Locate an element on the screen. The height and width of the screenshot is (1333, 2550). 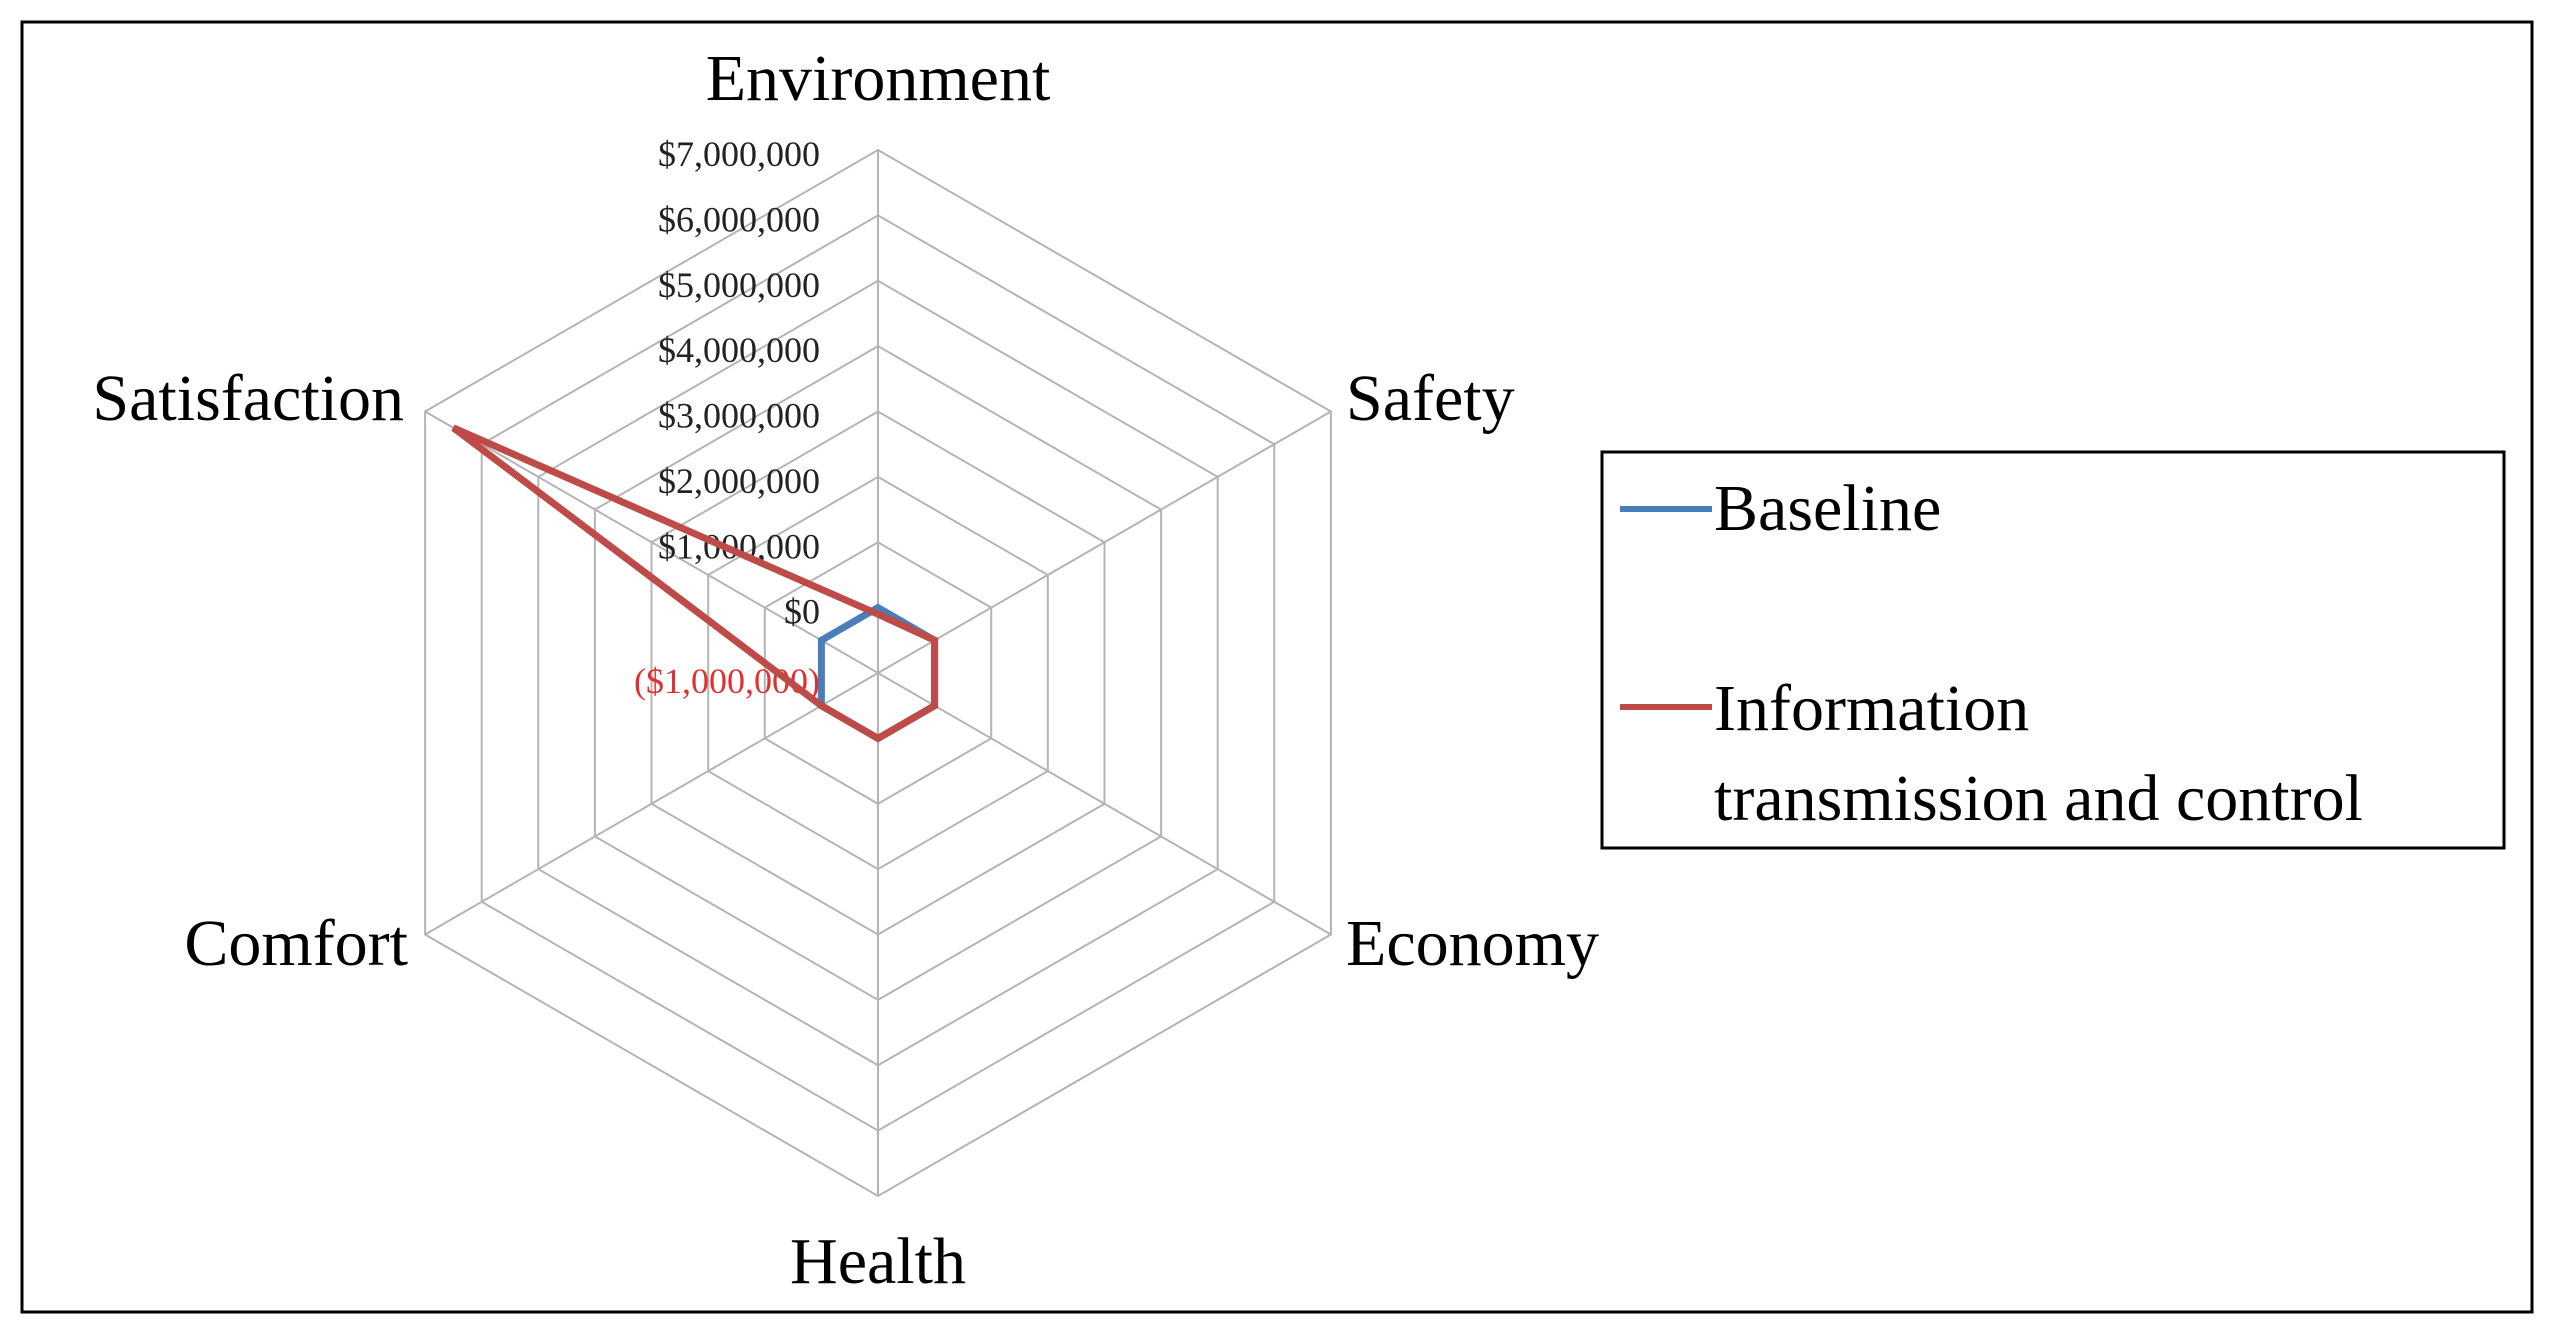
radial-tick-label: $1,000,000 is located at coordinates (739, 546).